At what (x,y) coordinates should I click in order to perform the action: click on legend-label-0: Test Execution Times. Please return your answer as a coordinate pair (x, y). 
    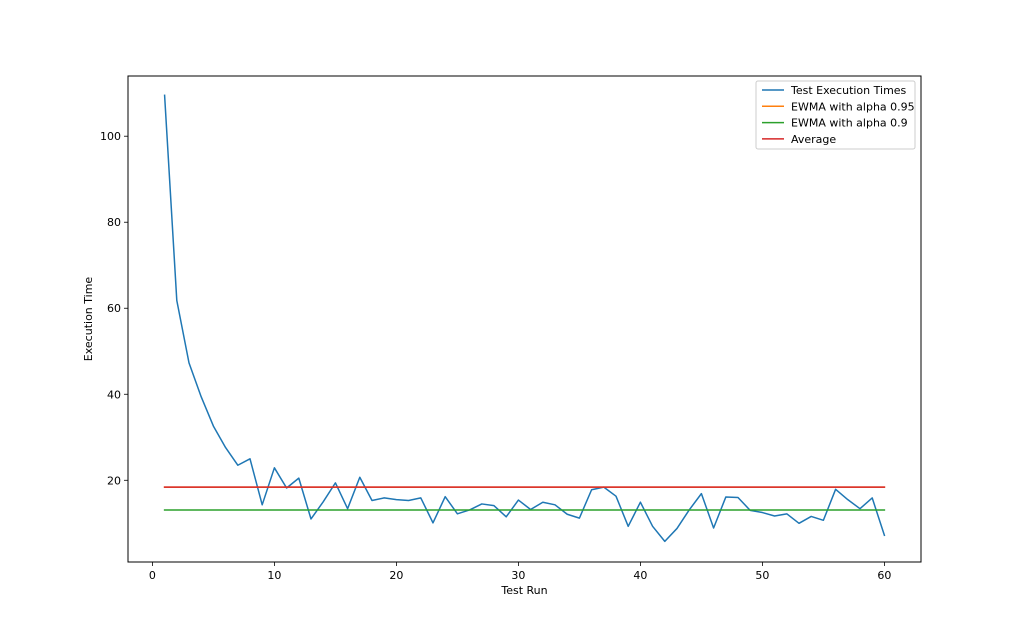
    Looking at the image, I should click on (848, 90).